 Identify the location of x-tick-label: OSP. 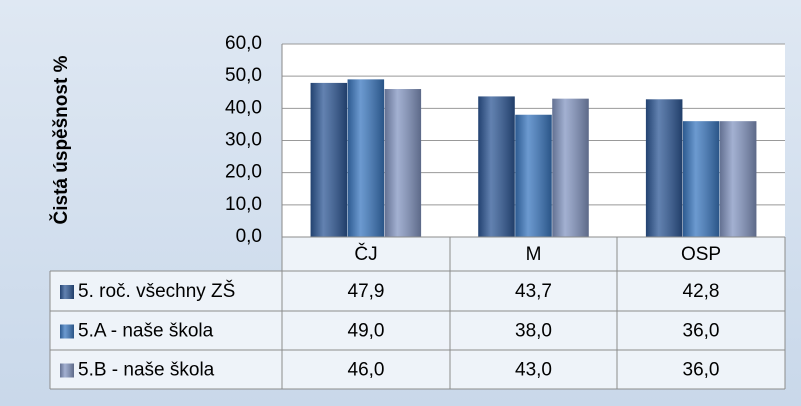
(701, 254).